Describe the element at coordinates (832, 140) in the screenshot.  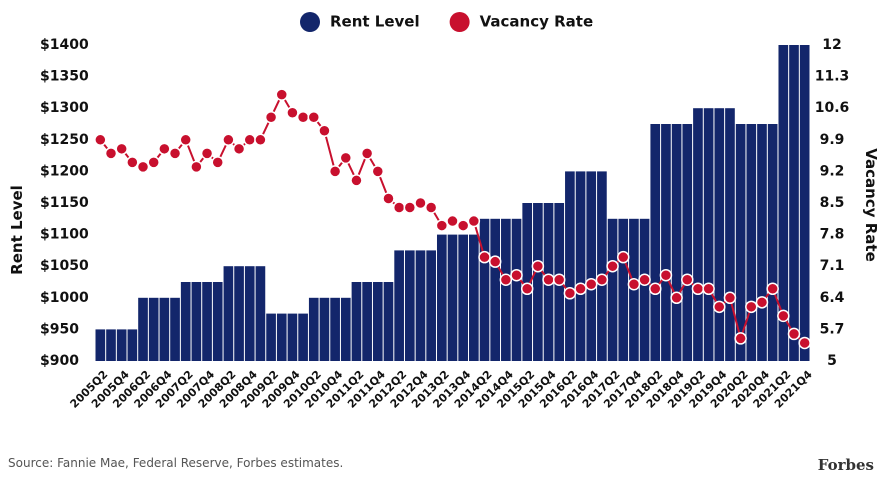
I see `y2-tick-label: 9.9` at that location.